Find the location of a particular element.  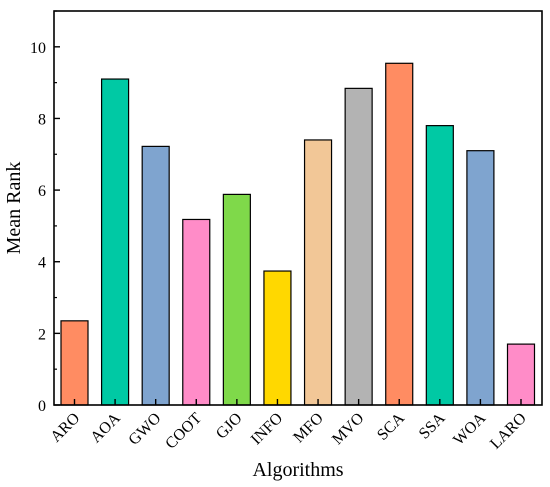

x-tick-label-laro: LARO is located at coordinates (508, 431).